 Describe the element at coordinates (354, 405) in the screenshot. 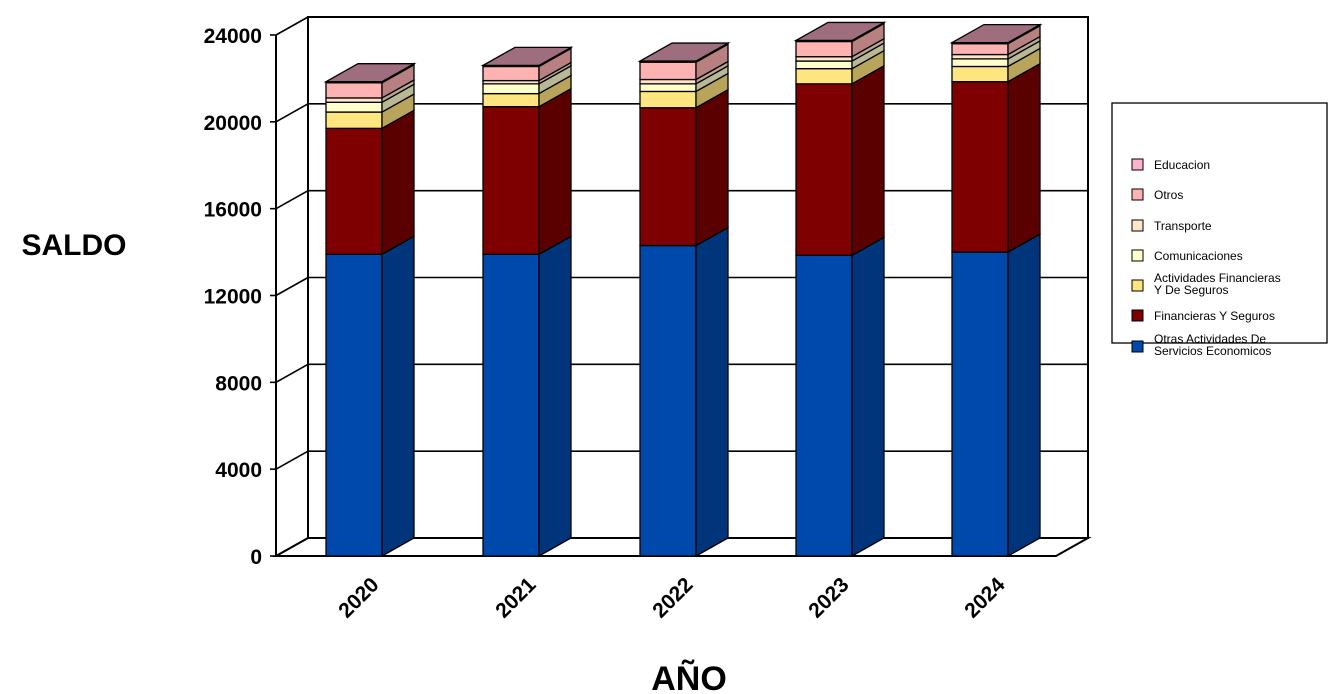

I see `bar-segment-2020-otras-actividades-de-servicios-economicos` at that location.